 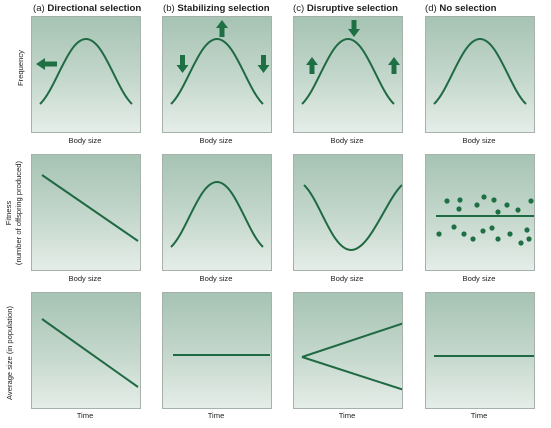 I want to click on column-title-c-letter: (c), so click(x=299, y=8).